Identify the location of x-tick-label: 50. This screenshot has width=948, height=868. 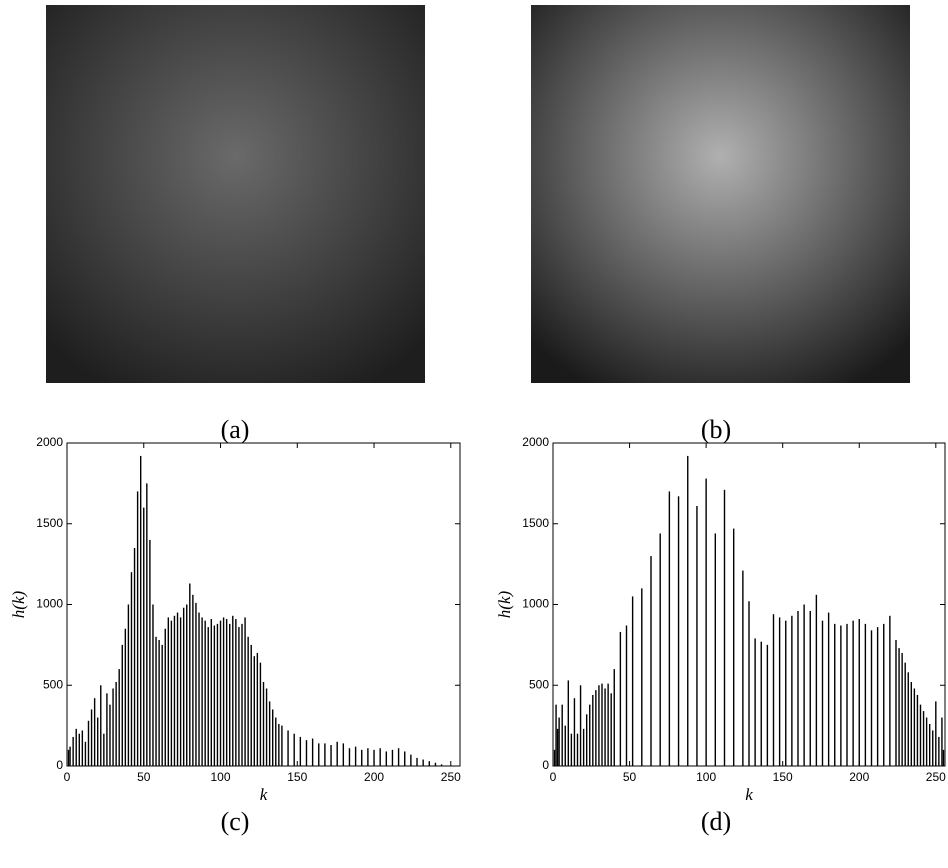
(630, 777).